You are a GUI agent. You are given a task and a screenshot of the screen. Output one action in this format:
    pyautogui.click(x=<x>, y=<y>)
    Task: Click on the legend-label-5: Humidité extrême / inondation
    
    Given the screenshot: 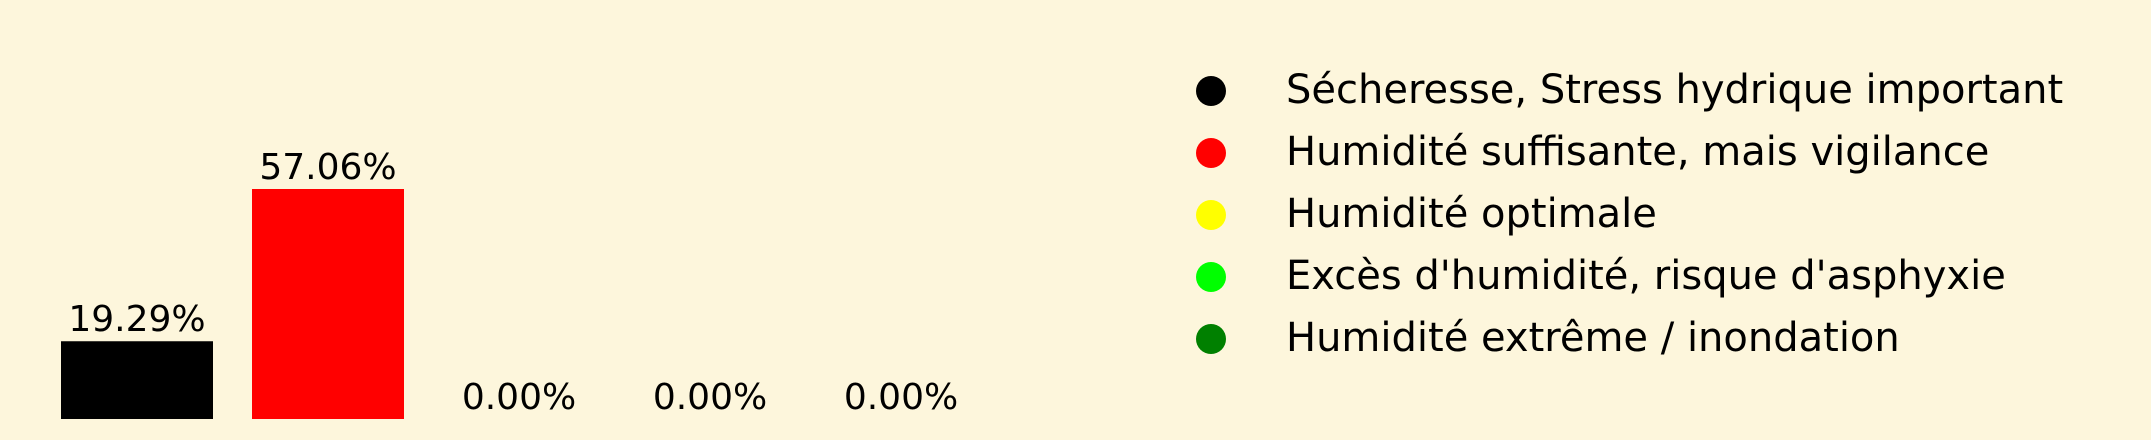 What is the action you would take?
    pyautogui.click(x=1593, y=338)
    